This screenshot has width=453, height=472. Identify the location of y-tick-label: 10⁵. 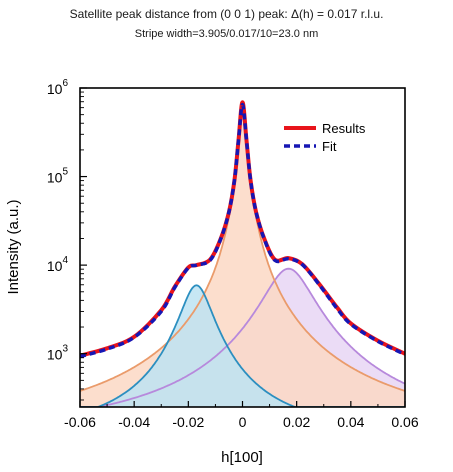
(58, 176).